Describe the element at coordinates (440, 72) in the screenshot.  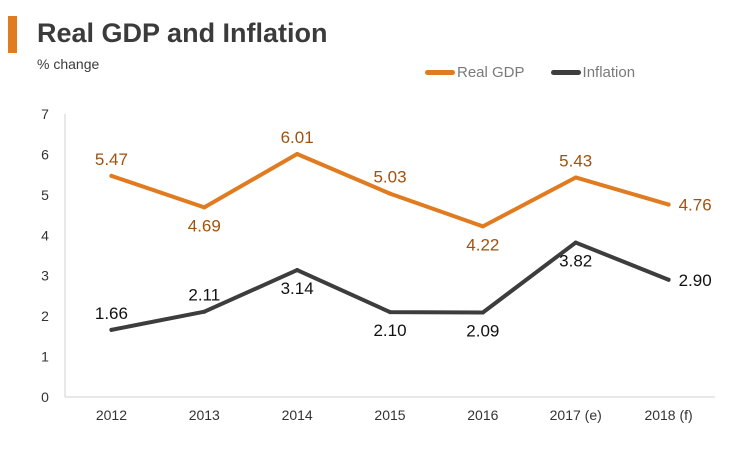
I see `legend-swatch-real-gdp` at that location.